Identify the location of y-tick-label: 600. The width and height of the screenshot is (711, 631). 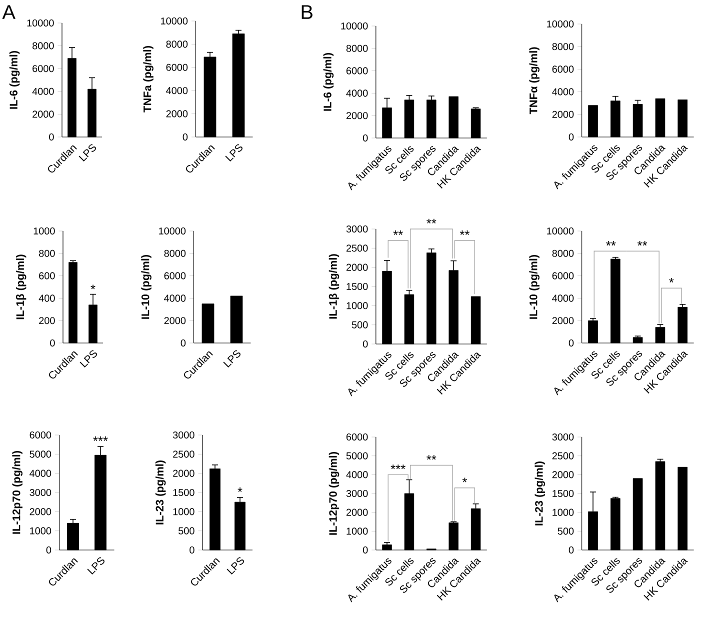
(47, 276).